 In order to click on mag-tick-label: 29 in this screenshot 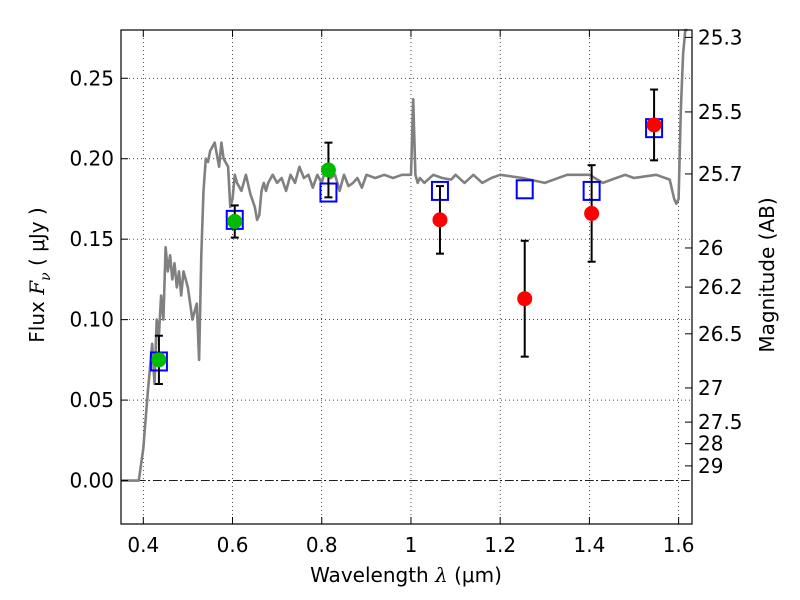, I will do `click(710, 466)`.